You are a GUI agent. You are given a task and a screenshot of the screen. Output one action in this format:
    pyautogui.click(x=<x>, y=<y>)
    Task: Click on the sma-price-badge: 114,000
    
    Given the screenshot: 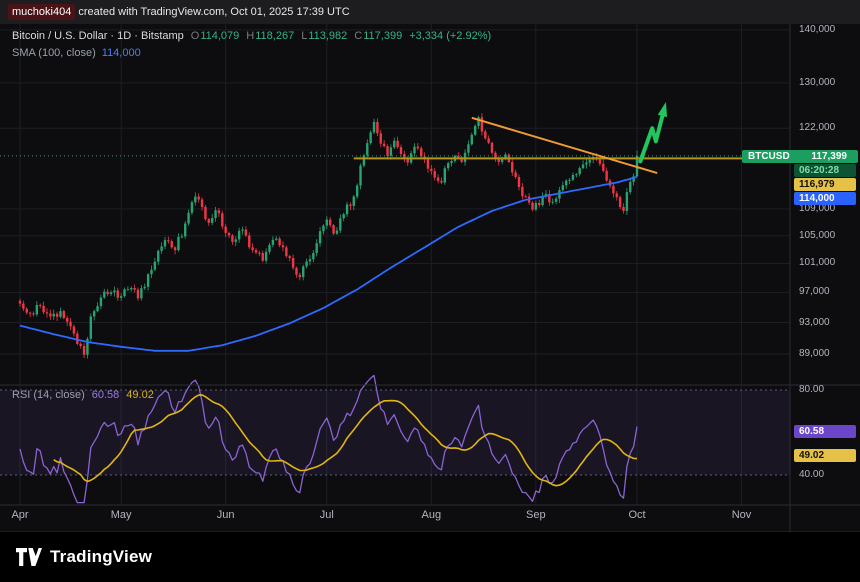 What is the action you would take?
    pyautogui.click(x=825, y=198)
    